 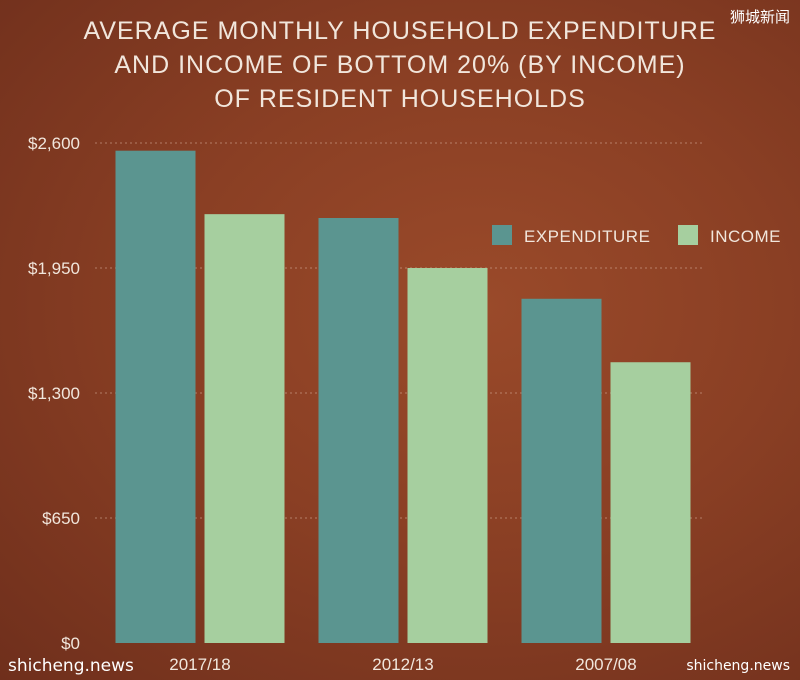 What do you see at coordinates (759, 17) in the screenshot?
I see `watermark-top-right: 狮城新闻` at bounding box center [759, 17].